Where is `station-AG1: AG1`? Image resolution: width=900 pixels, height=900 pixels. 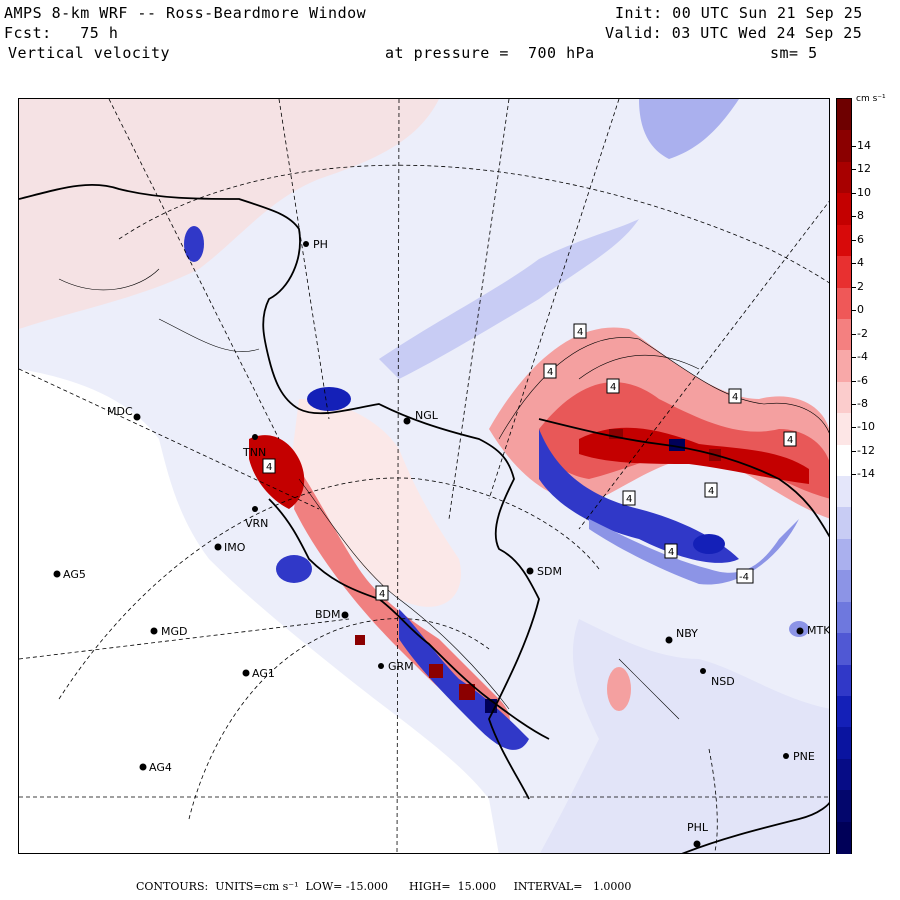 station-AG1: AG1 is located at coordinates (258, 673).